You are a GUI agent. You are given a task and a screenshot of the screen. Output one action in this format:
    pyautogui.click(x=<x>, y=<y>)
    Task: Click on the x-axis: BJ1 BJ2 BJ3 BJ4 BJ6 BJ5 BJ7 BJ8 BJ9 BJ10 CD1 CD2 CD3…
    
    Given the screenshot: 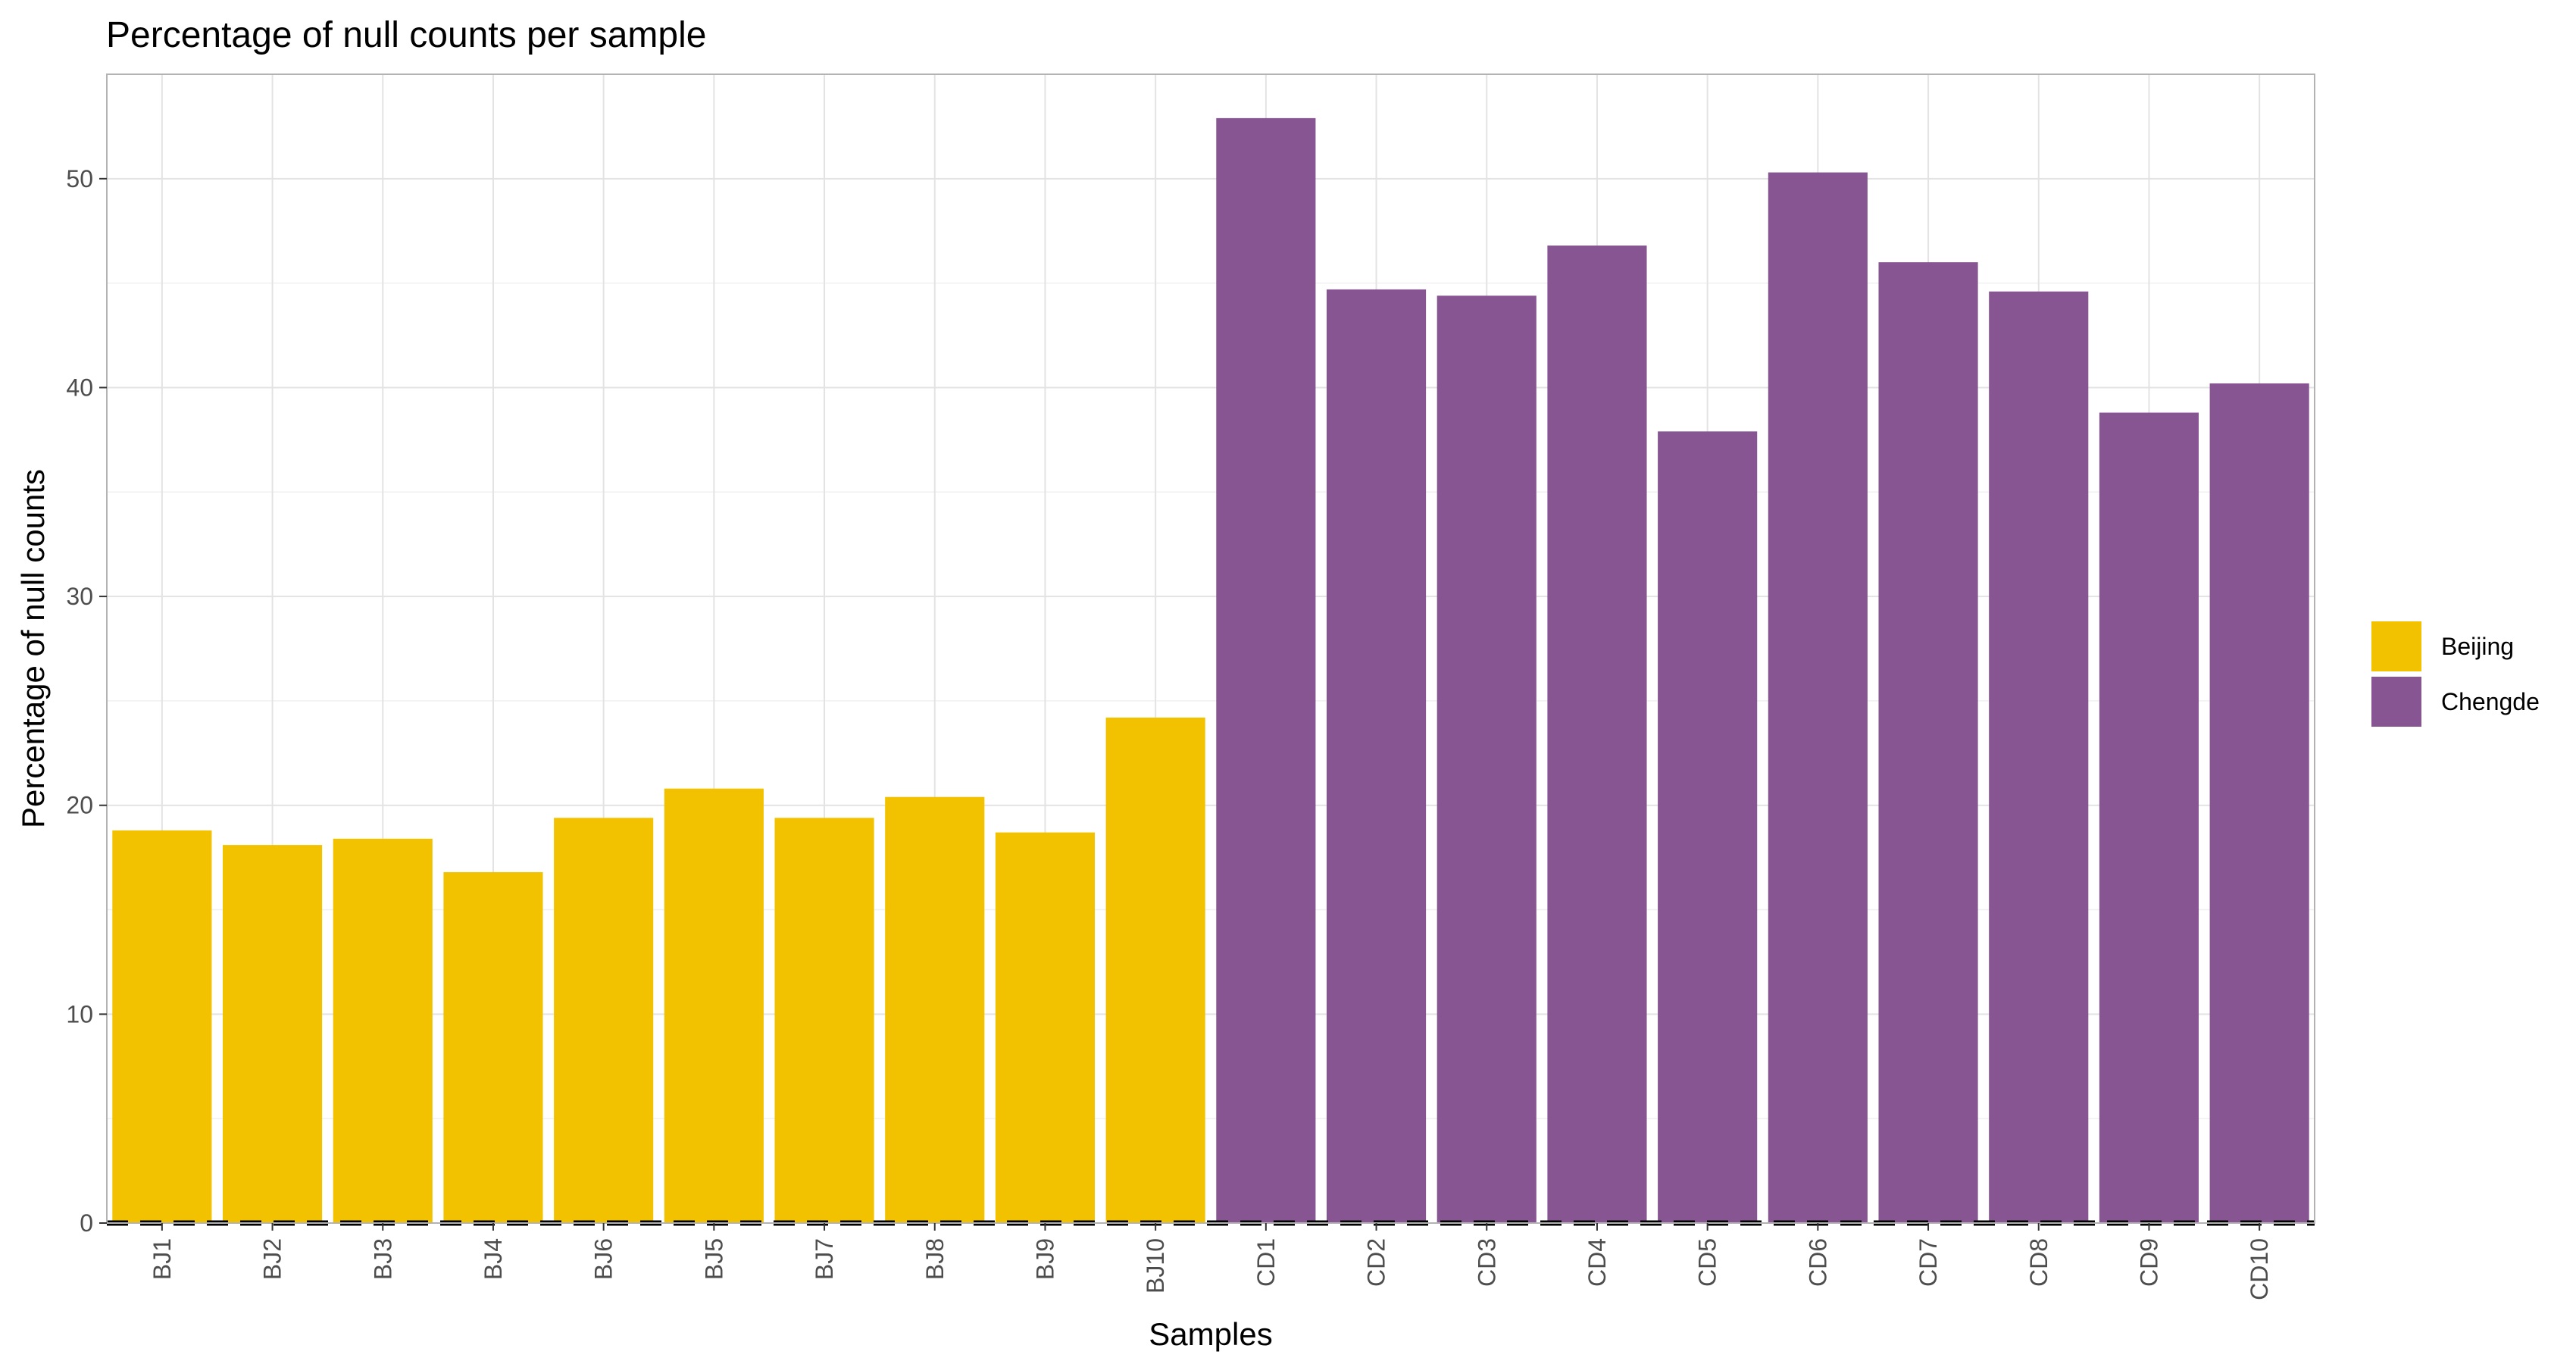 What is the action you would take?
    pyautogui.click(x=1210, y=1261)
    